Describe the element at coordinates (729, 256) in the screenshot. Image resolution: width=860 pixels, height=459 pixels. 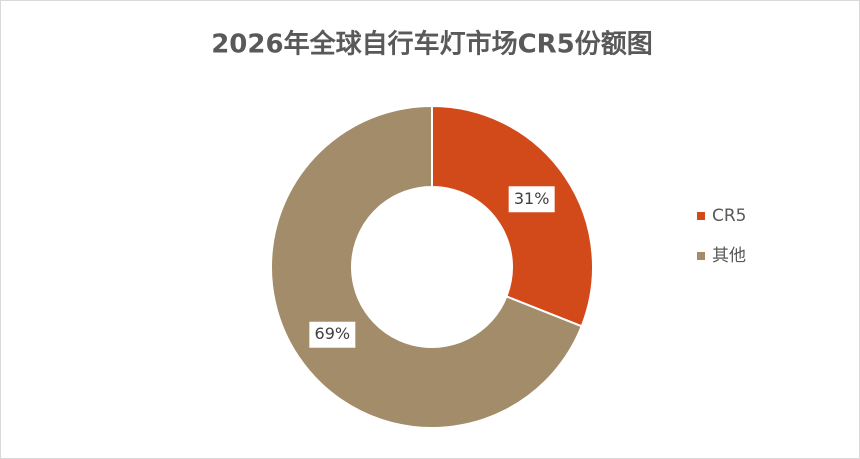
I see `legend-label: 其他` at that location.